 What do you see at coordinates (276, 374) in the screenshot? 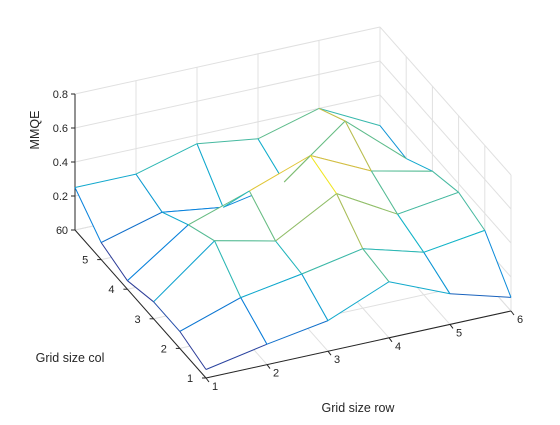
I see `x-tick-label: 2` at bounding box center [276, 374].